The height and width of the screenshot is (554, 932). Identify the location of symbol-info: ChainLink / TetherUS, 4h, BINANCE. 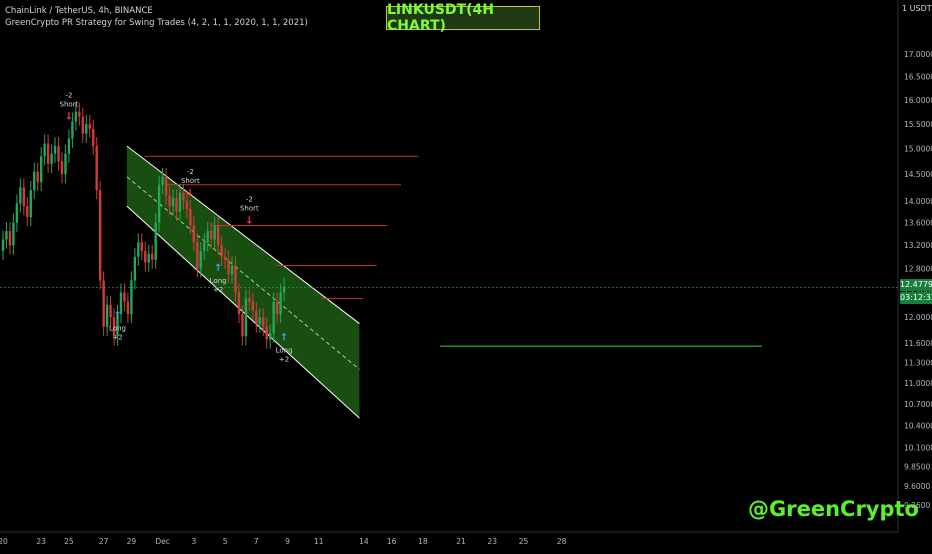
(79, 11).